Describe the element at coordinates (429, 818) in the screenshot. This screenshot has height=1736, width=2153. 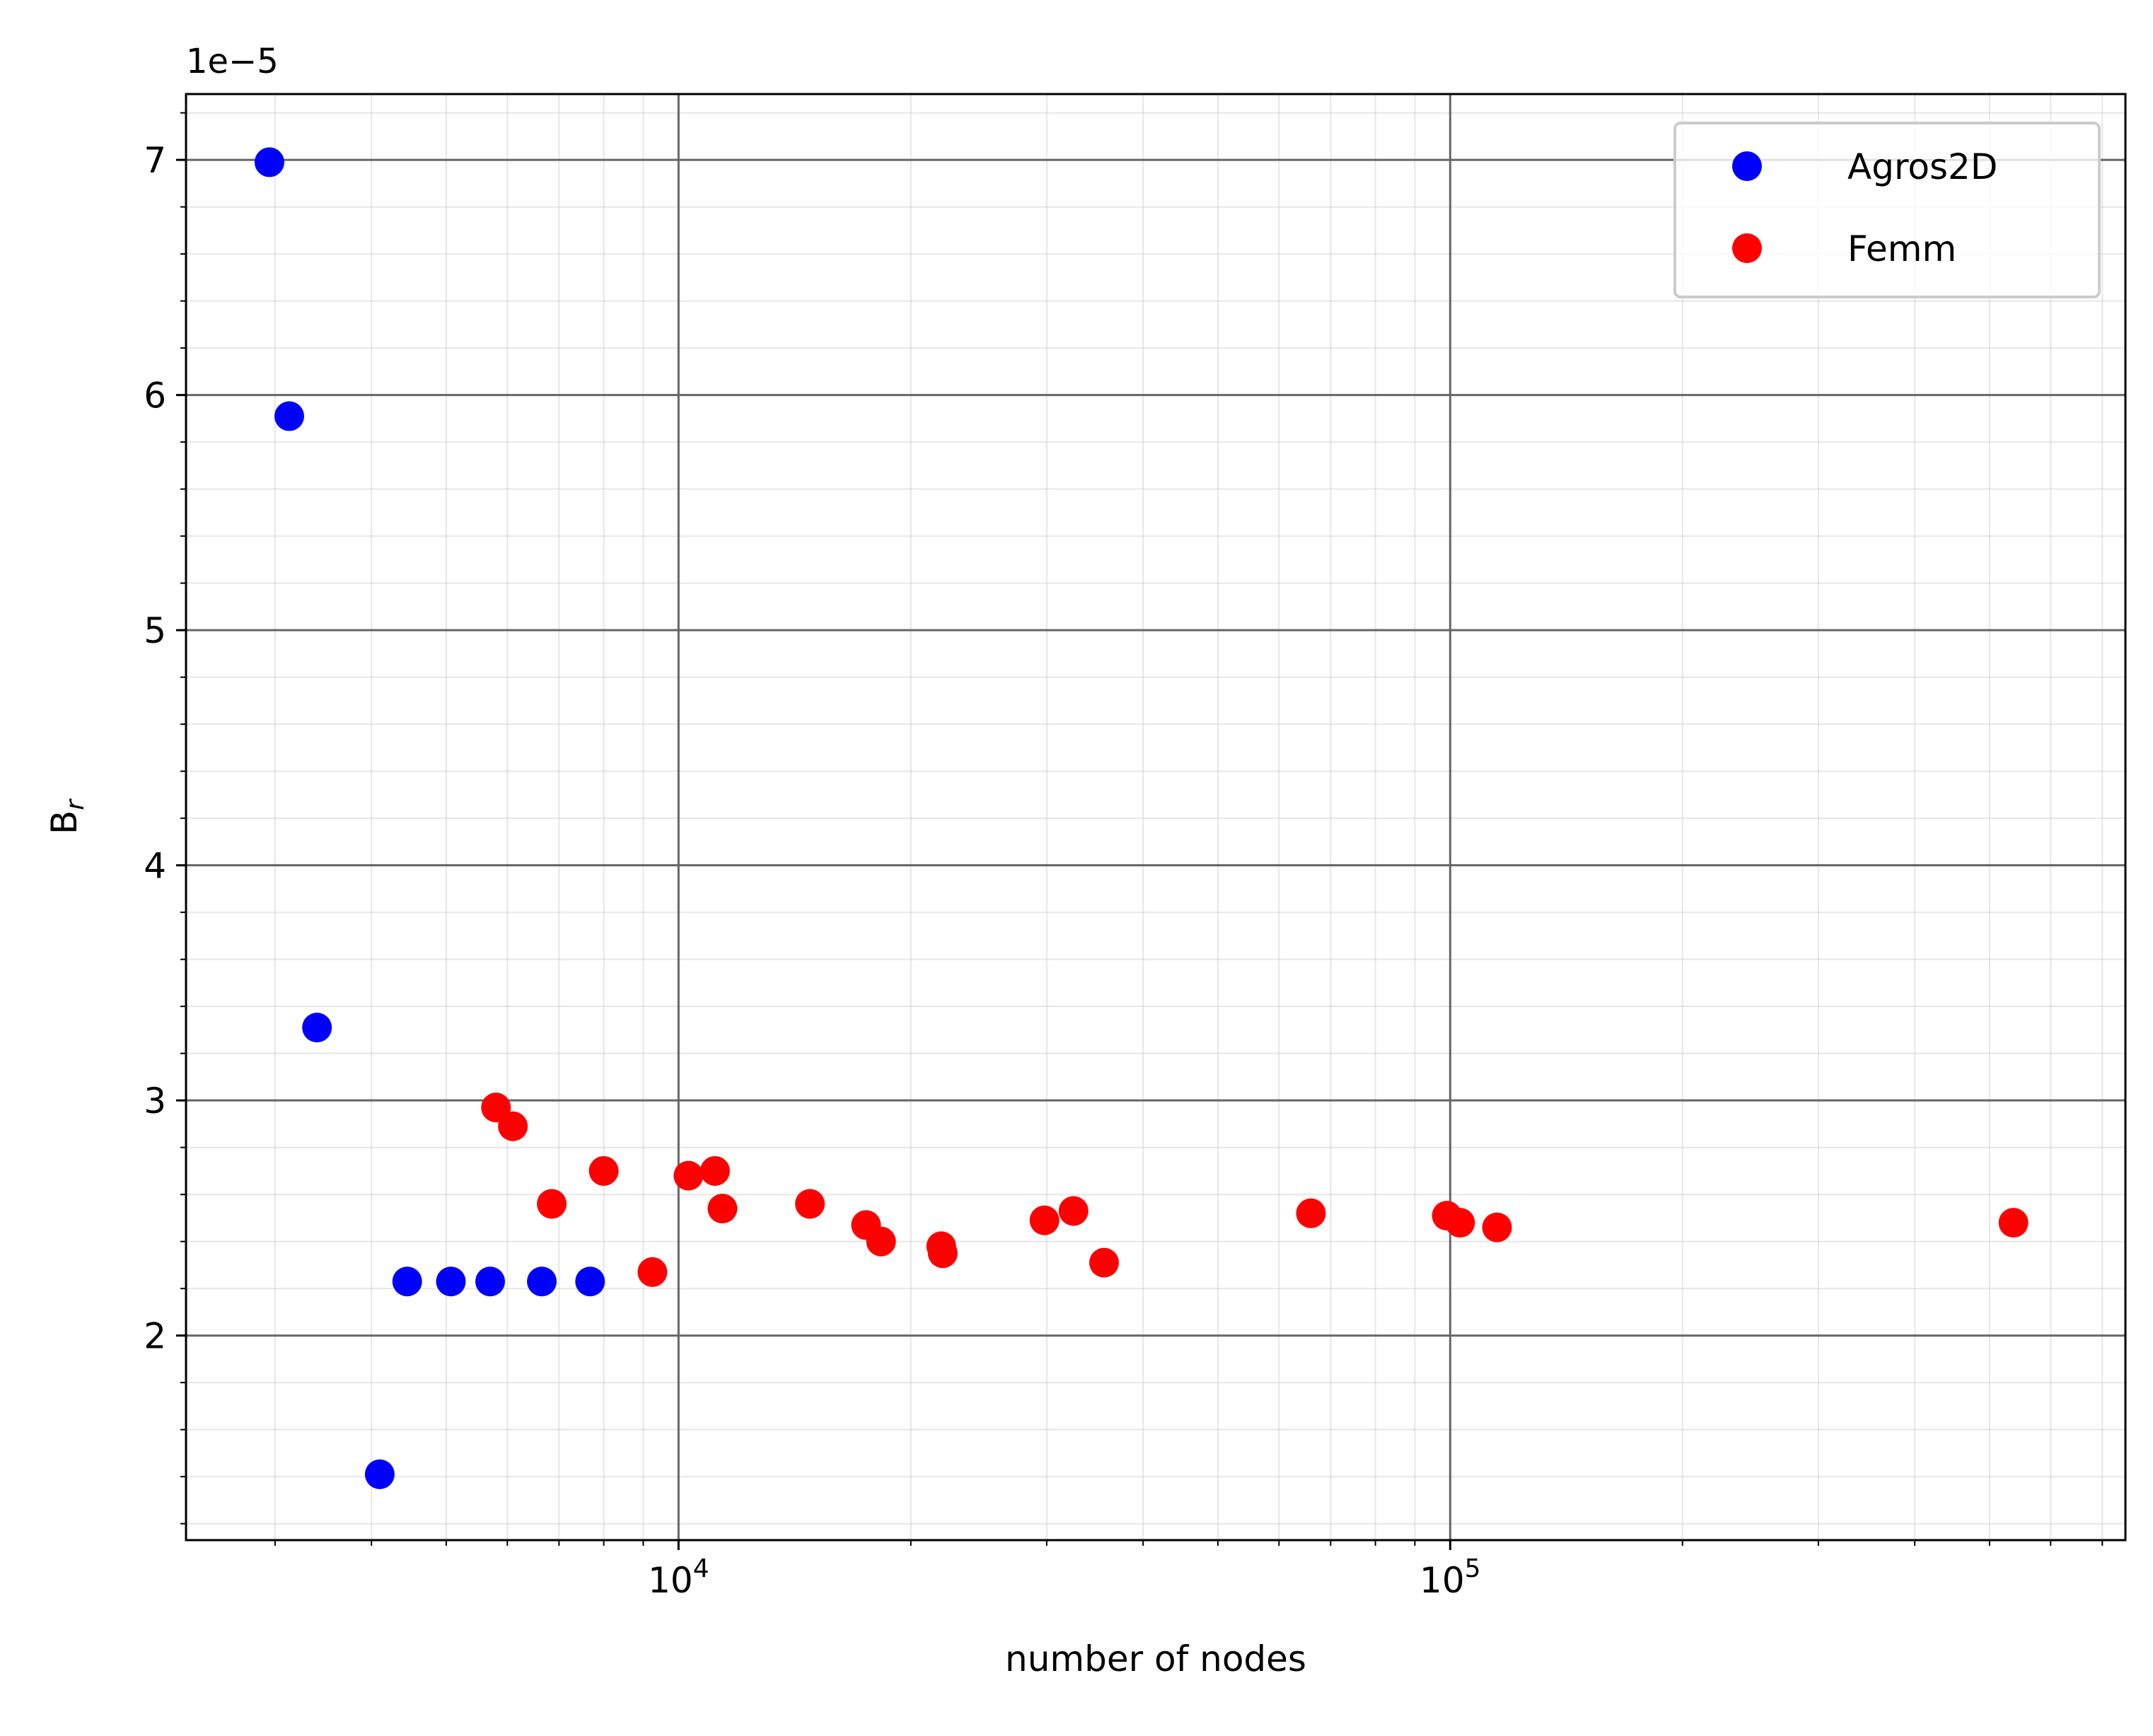
I see `agros2d-series` at that location.